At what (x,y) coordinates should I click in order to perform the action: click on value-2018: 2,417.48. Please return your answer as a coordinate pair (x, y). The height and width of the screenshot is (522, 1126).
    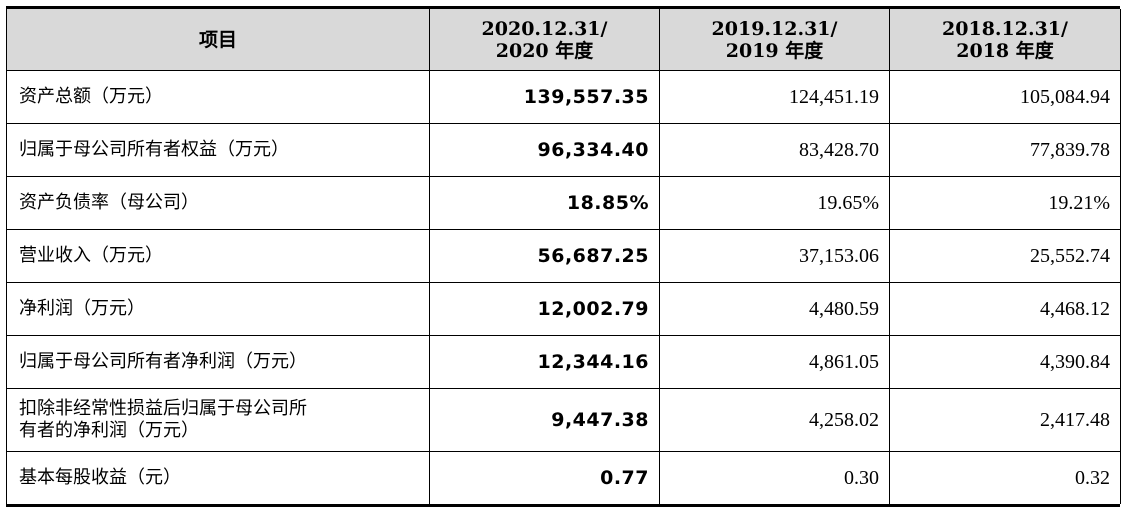
    Looking at the image, I should click on (1005, 420).